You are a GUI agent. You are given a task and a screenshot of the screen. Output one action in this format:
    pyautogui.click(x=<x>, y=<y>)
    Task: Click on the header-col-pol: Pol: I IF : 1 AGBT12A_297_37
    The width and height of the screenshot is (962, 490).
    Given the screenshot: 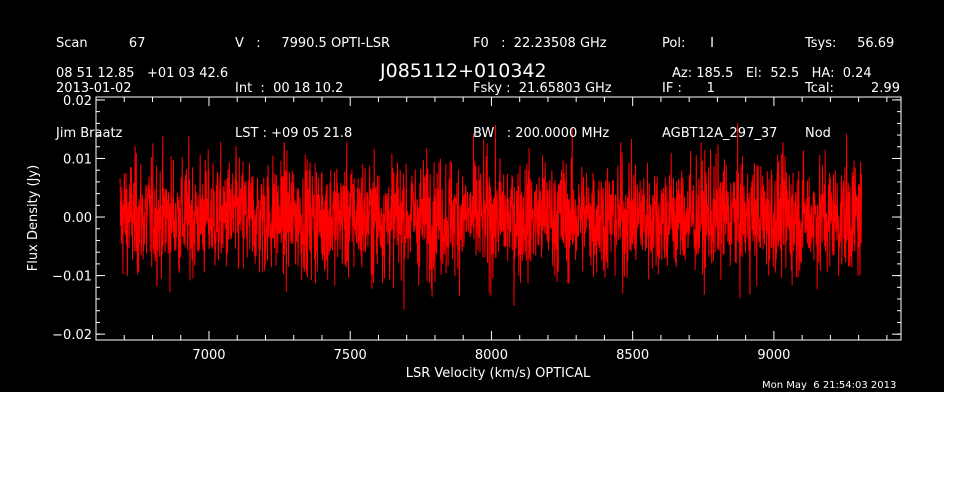 What is the action you would take?
    pyautogui.click(x=719, y=88)
    